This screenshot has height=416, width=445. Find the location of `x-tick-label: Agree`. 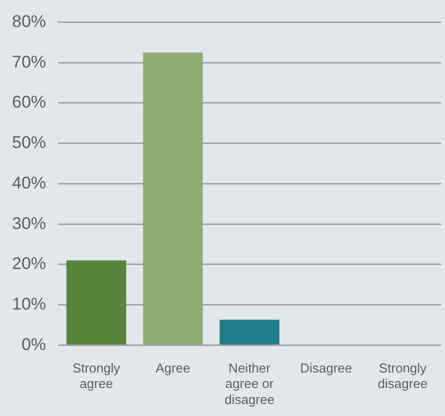

x-tick-label: Agree is located at coordinates (173, 368).